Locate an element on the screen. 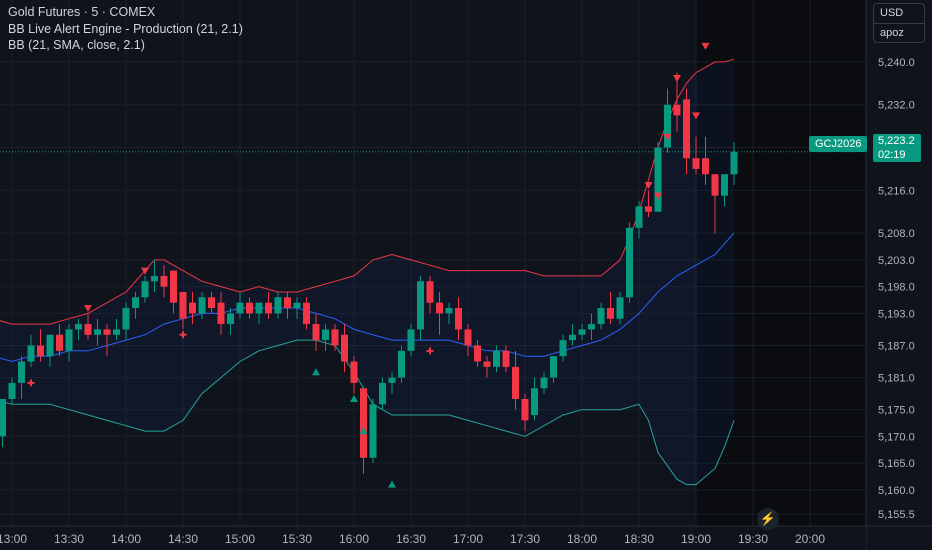 This screenshot has width=932, height=550. price-tick-label: 5,181.0 is located at coordinates (896, 379).